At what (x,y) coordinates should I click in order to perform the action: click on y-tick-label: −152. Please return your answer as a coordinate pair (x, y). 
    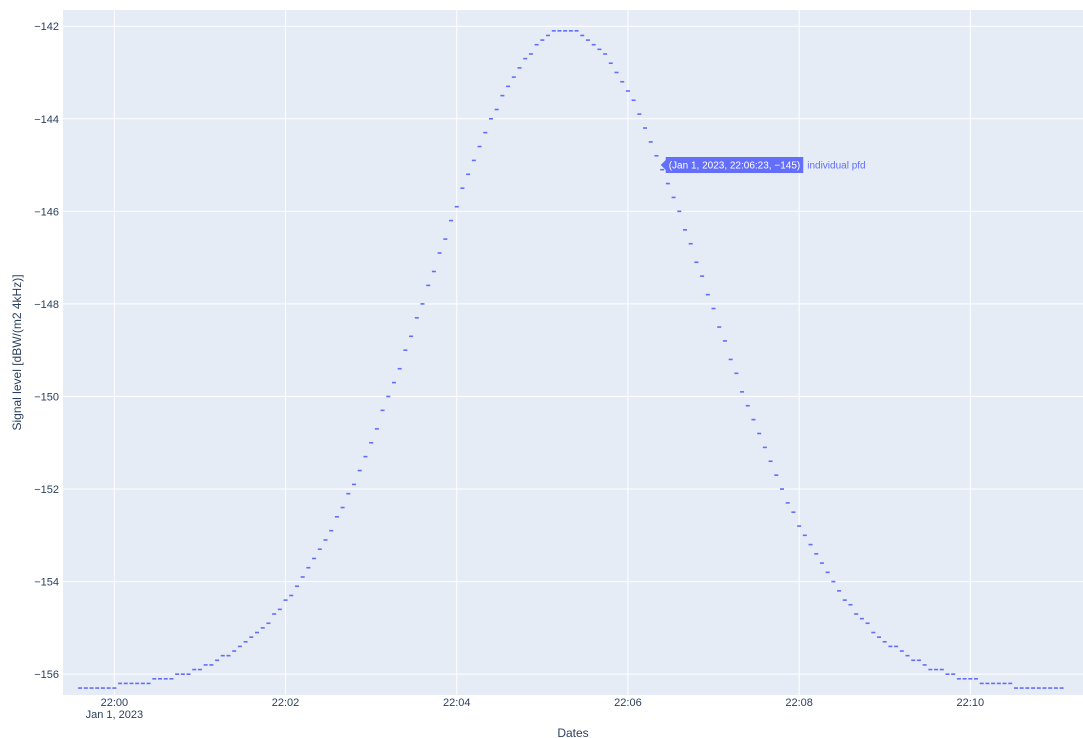
    Looking at the image, I should click on (46, 490).